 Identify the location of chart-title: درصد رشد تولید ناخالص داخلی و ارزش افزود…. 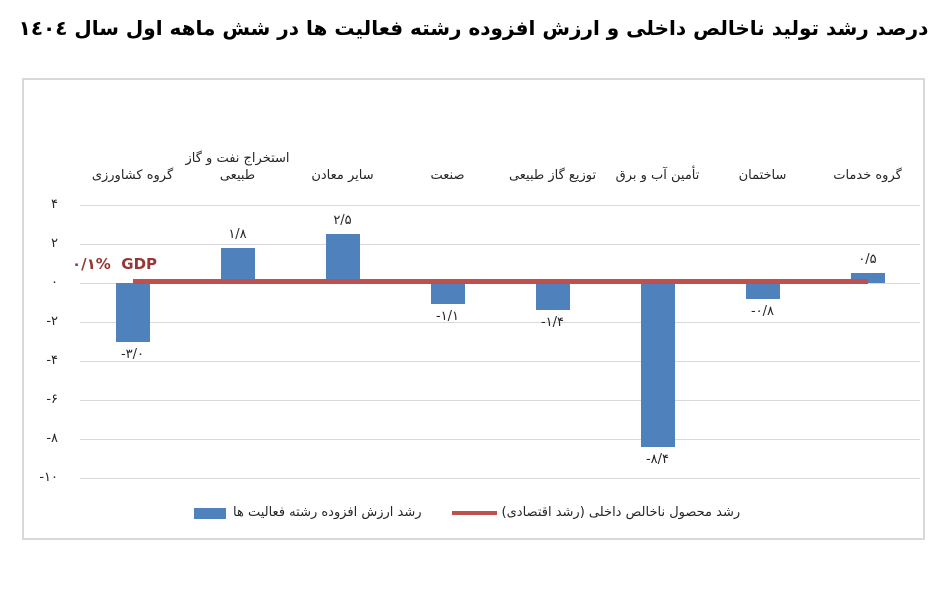
(473, 28).